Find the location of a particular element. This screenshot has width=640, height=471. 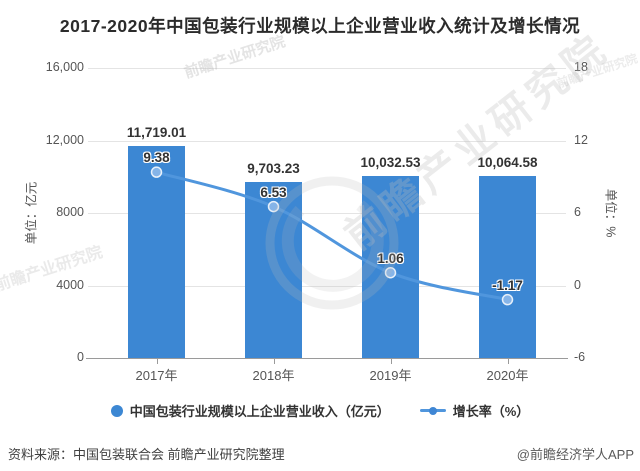

legend-label-revenue: 中国包装行业规模以上企业营业收入（亿元） is located at coordinates (259, 411).